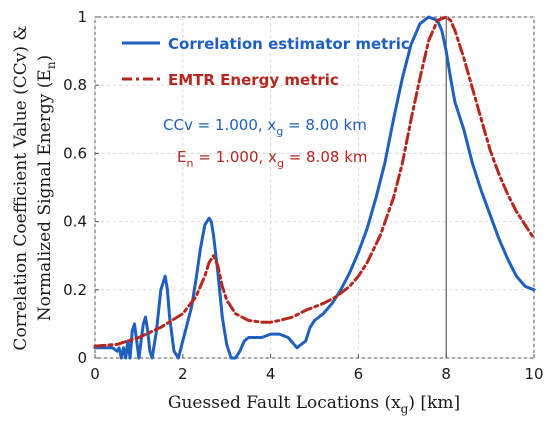 This screenshot has height=425, width=550. Describe the element at coordinates (279, 131) in the screenshot. I see `annotation-ccv-sub: g` at that location.